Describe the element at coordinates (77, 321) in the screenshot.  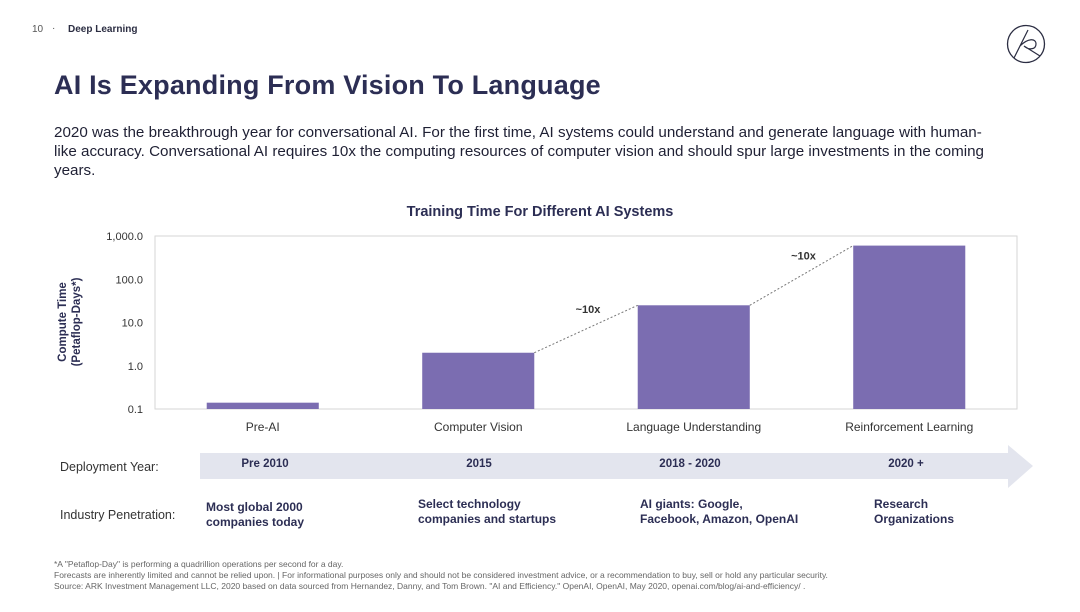
I see `y-axis-label-line2: (Petaflop-Days*)` at that location.